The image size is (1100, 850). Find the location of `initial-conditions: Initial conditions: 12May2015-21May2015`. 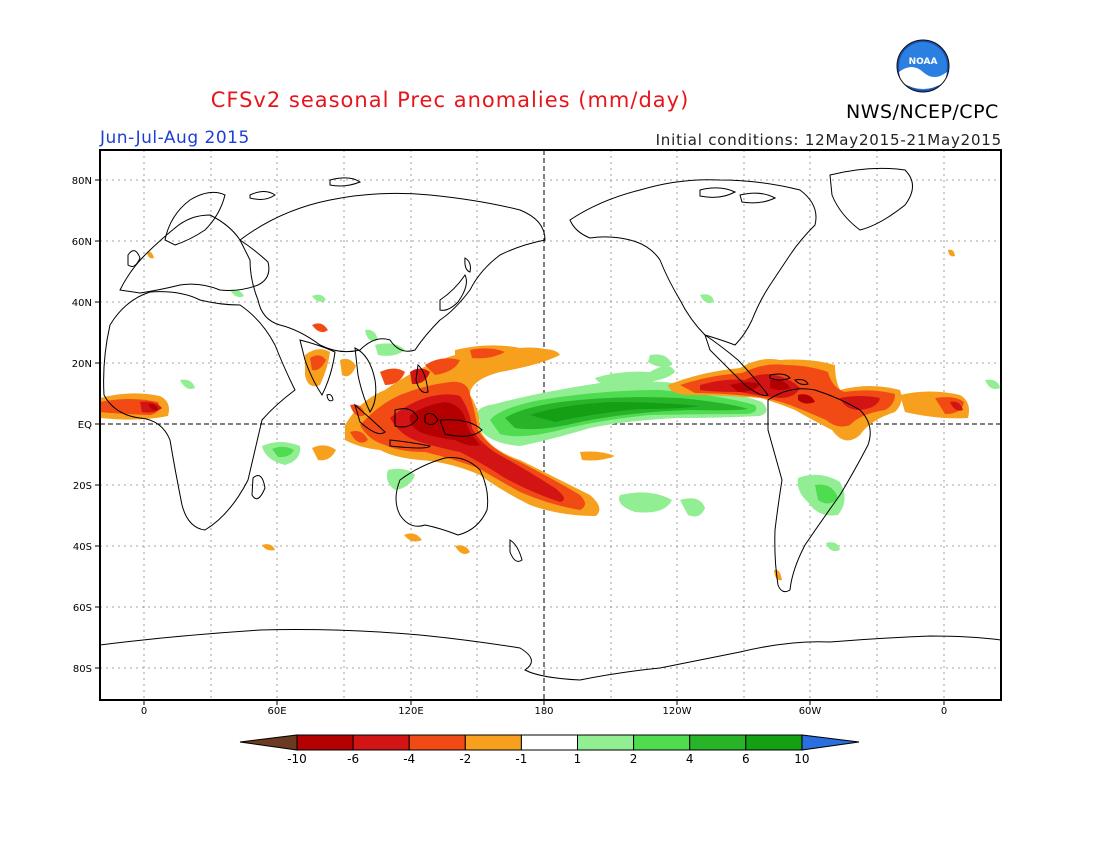

initial-conditions: Initial conditions: 12May2015-21May2015 is located at coordinates (828, 140).